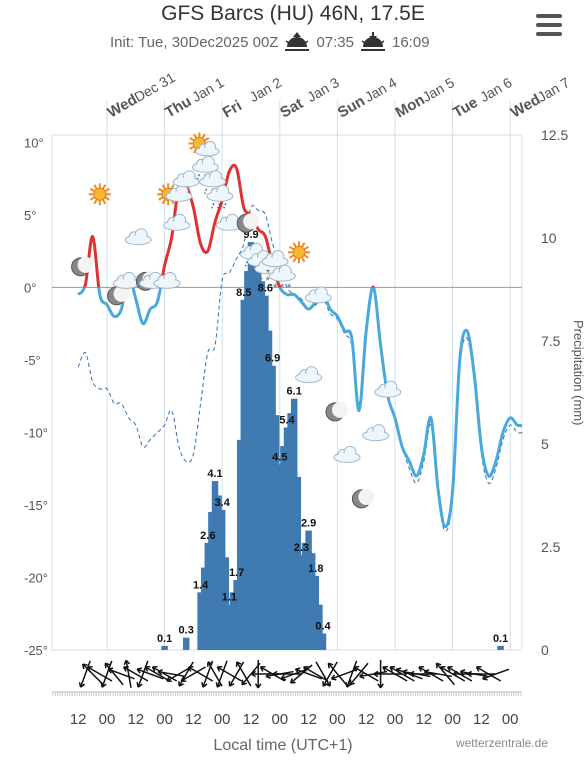  I want to click on day-label-date: Dec 31, so click(154, 87).